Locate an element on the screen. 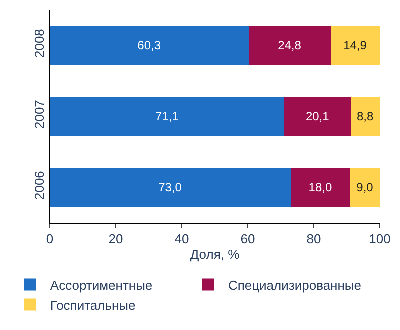  x-tick-label: 100 is located at coordinates (380, 239).